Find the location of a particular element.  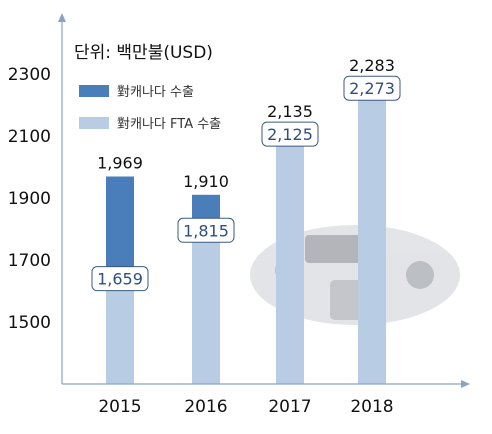

y-tick-2100: 2100 is located at coordinates (29, 137).